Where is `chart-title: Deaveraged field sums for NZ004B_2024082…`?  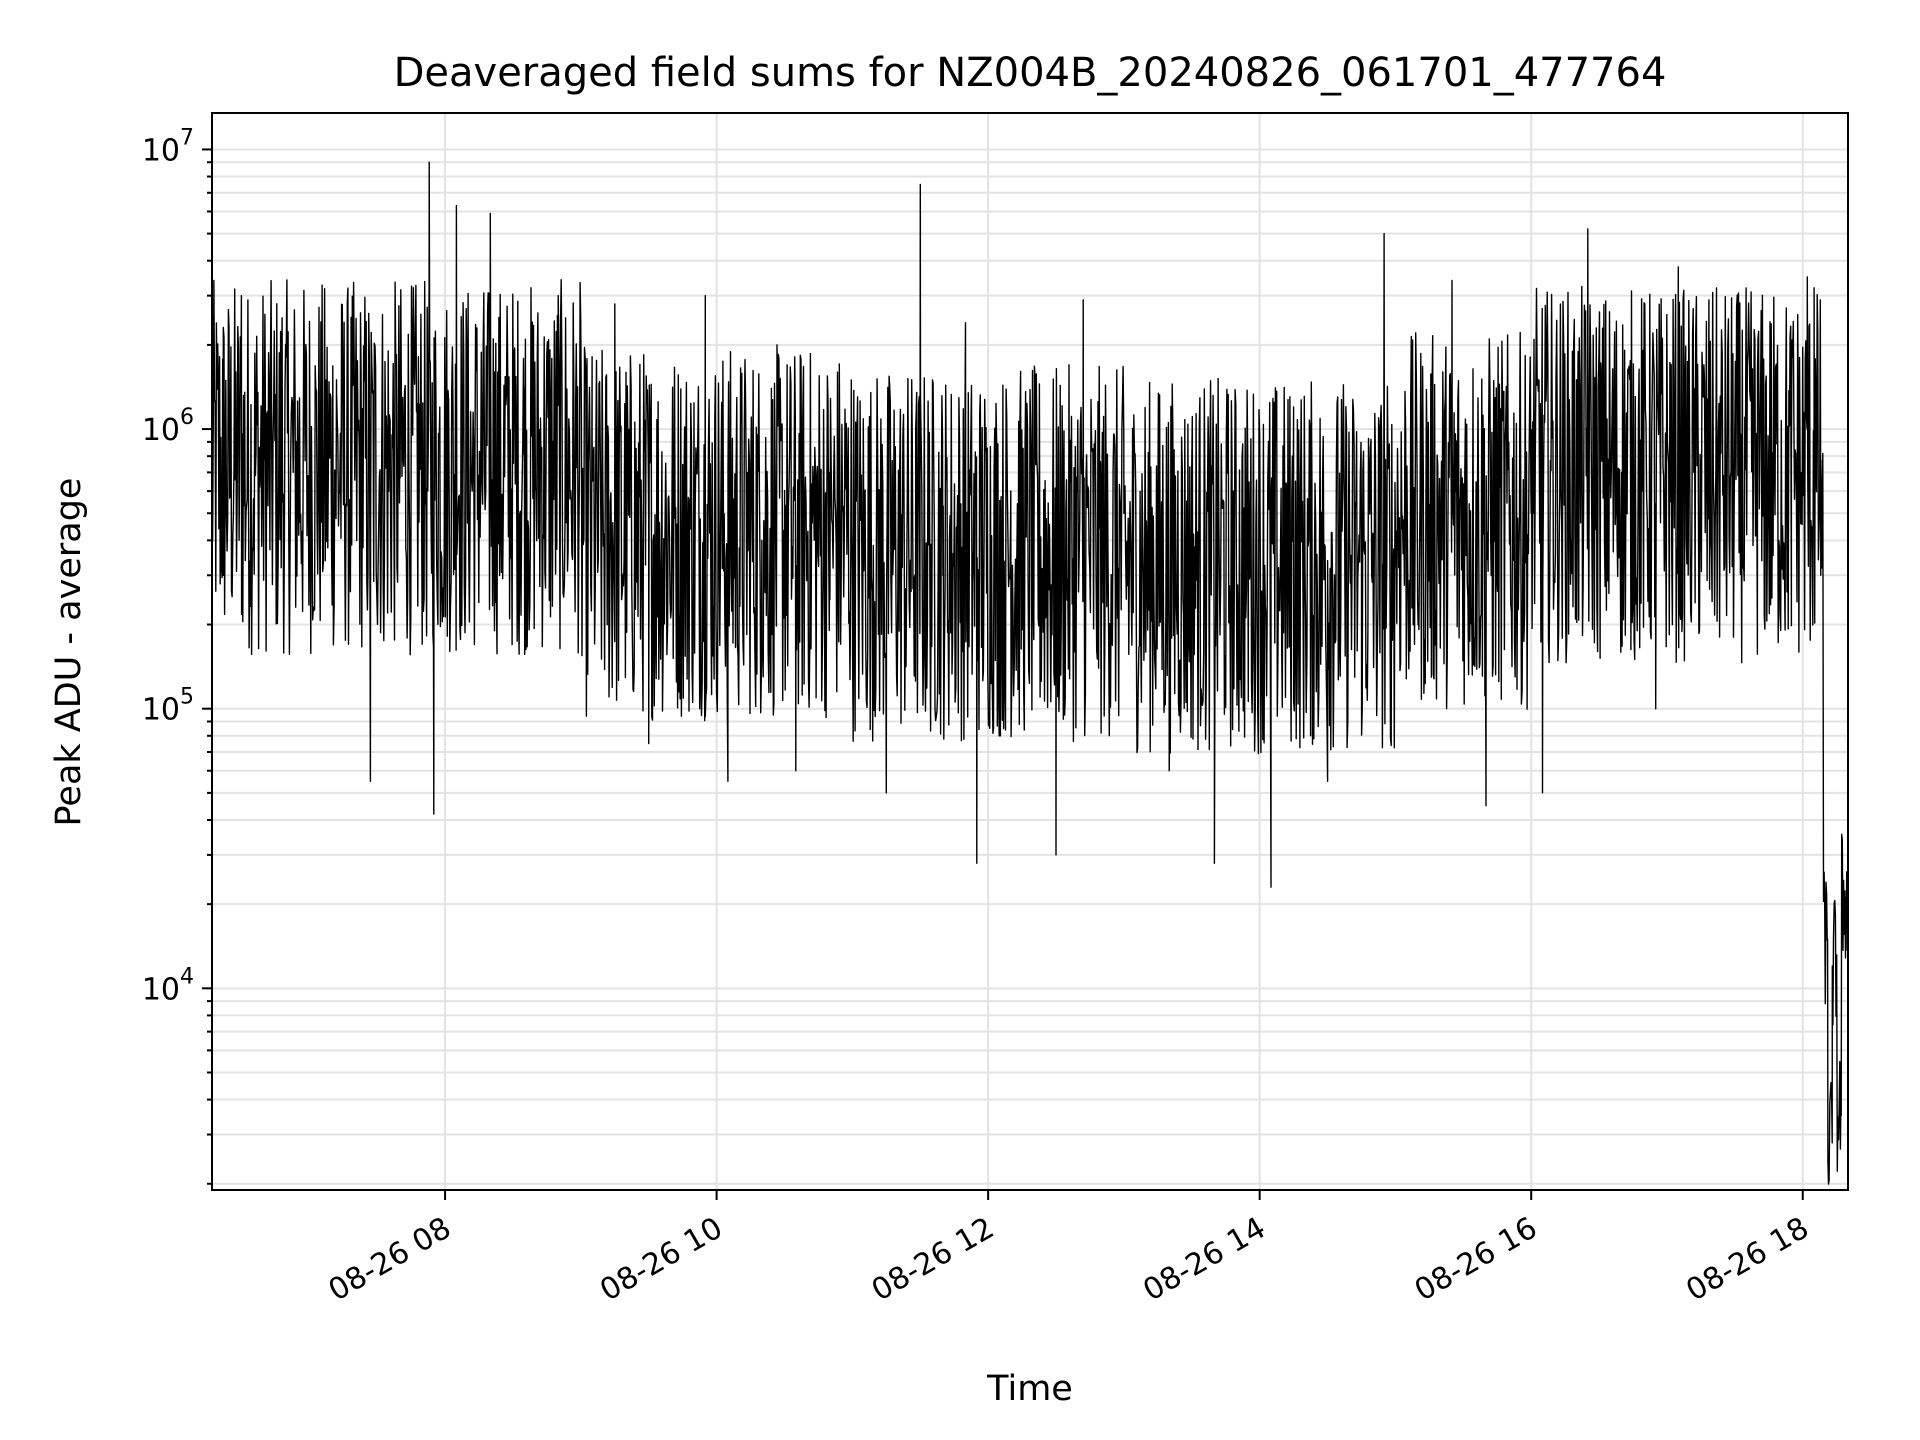 chart-title: Deaveraged field sums for NZ004B_2024082… is located at coordinates (1030, 73).